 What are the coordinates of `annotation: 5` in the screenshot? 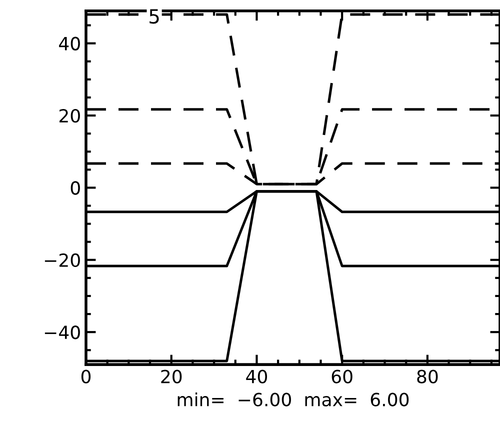 It's located at (154, 16).